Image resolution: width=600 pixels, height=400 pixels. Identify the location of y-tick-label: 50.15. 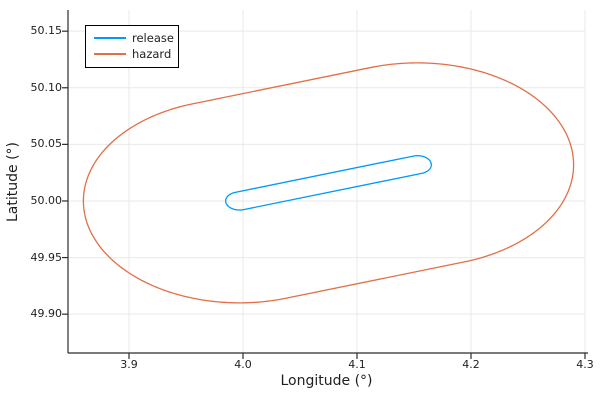
(46, 31).